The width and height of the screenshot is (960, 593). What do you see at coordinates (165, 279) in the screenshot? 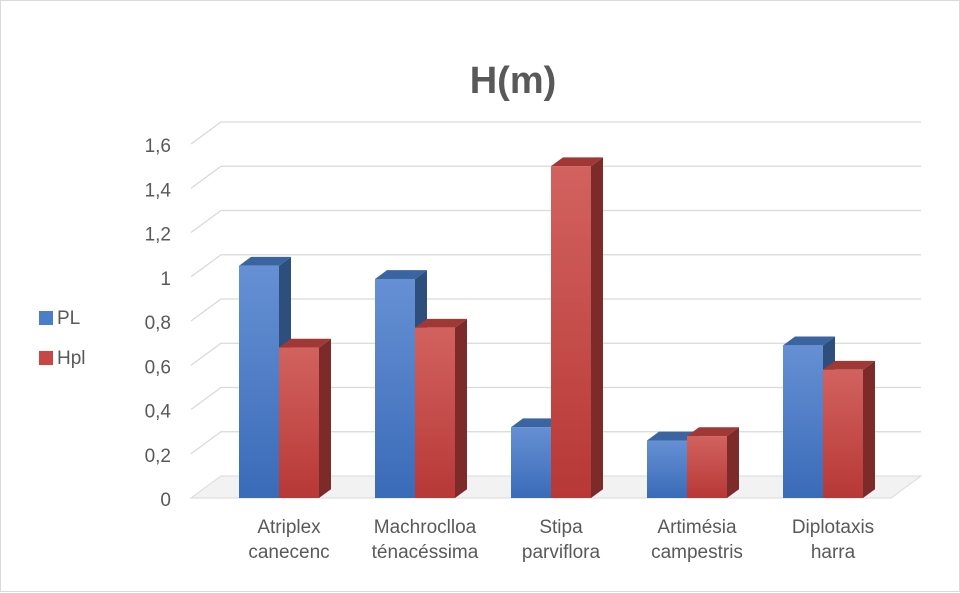
I see `y-tick-label: 1` at bounding box center [165, 279].